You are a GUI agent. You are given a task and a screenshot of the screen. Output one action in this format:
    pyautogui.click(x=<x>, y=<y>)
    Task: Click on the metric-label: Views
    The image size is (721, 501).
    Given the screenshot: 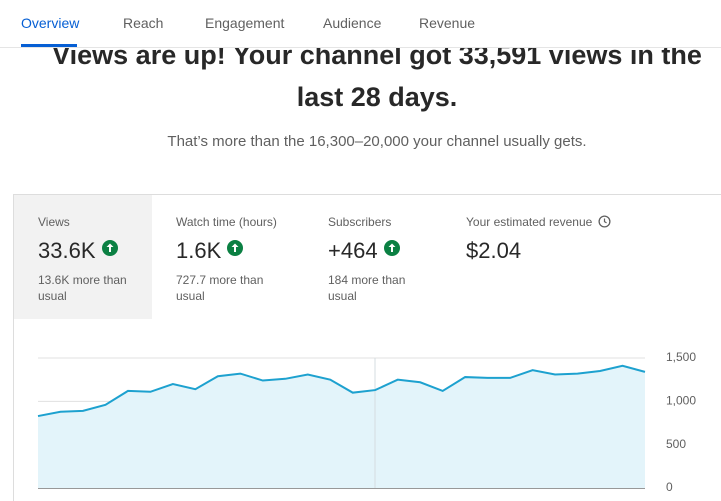 What is the action you would take?
    pyautogui.click(x=54, y=222)
    